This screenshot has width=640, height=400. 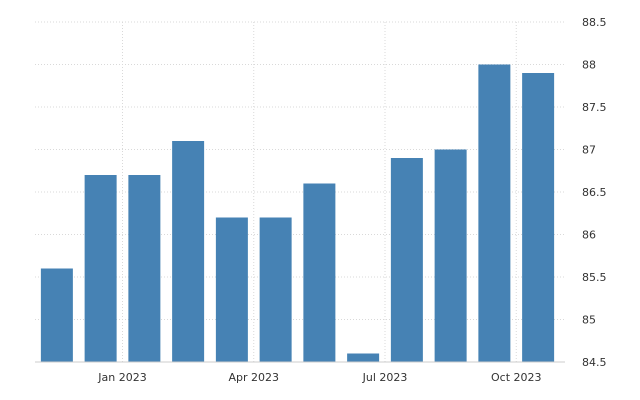 What do you see at coordinates (516, 377) in the screenshot?
I see `x-tick-label: Oct 2023` at bounding box center [516, 377].